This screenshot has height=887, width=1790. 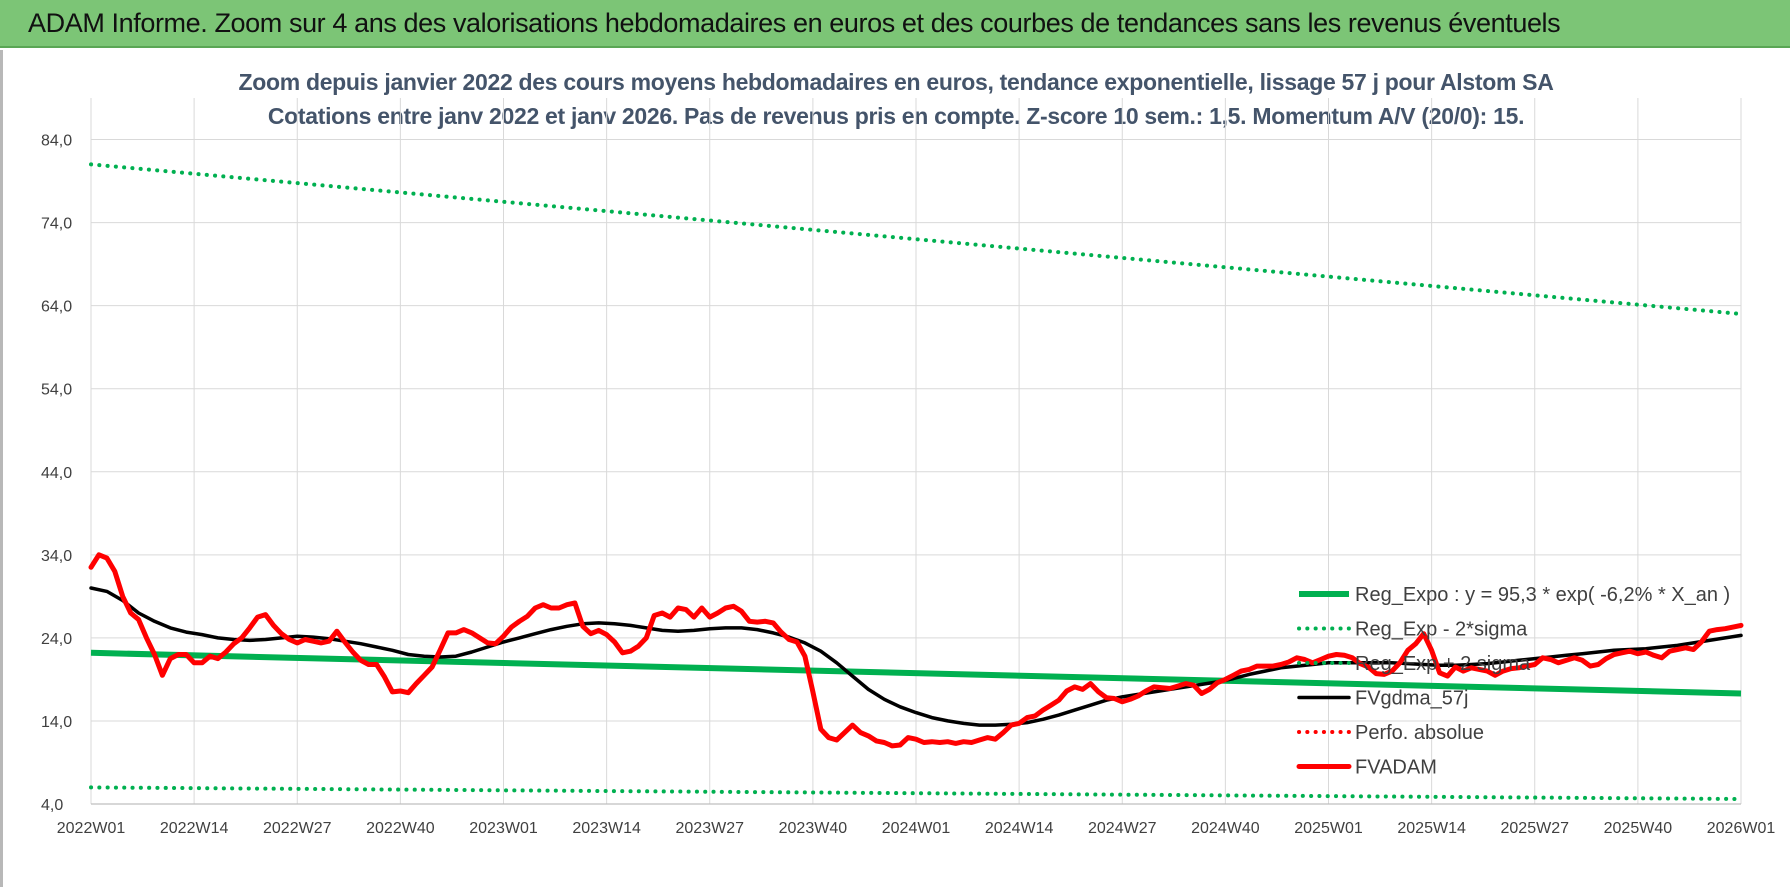 What do you see at coordinates (194, 828) in the screenshot?
I see `x-tick-label: 2022W14` at bounding box center [194, 828].